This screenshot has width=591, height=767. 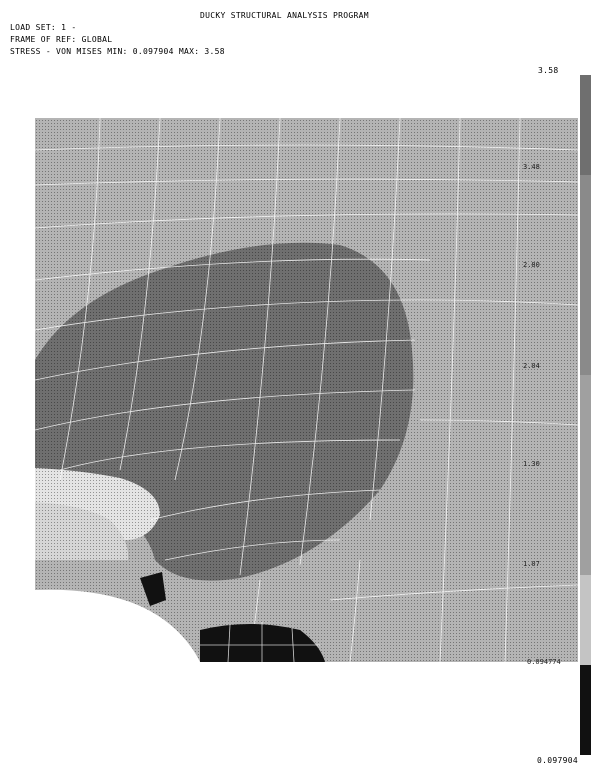 What do you see at coordinates (557, 760) in the screenshot?
I see `legend-min-label: 0.097904` at bounding box center [557, 760].